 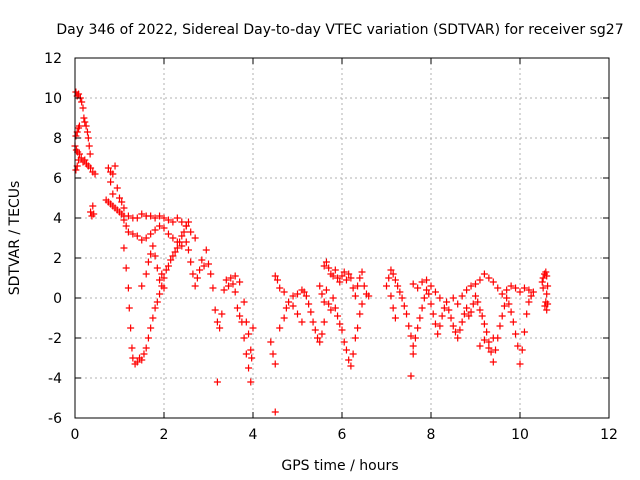 What do you see at coordinates (53, 99) in the screenshot?
I see `y-tick-label: 10` at bounding box center [53, 99].